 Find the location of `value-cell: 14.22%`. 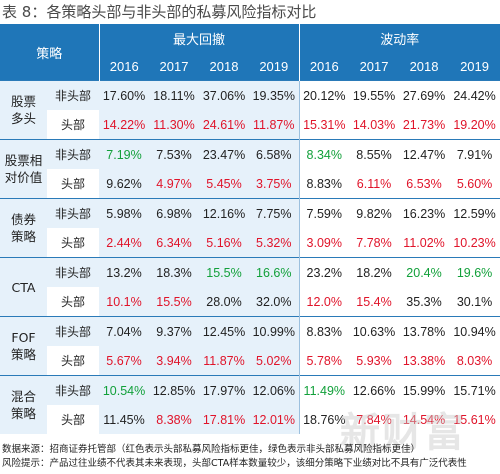

value-cell: 14.22% is located at coordinates (124, 125).